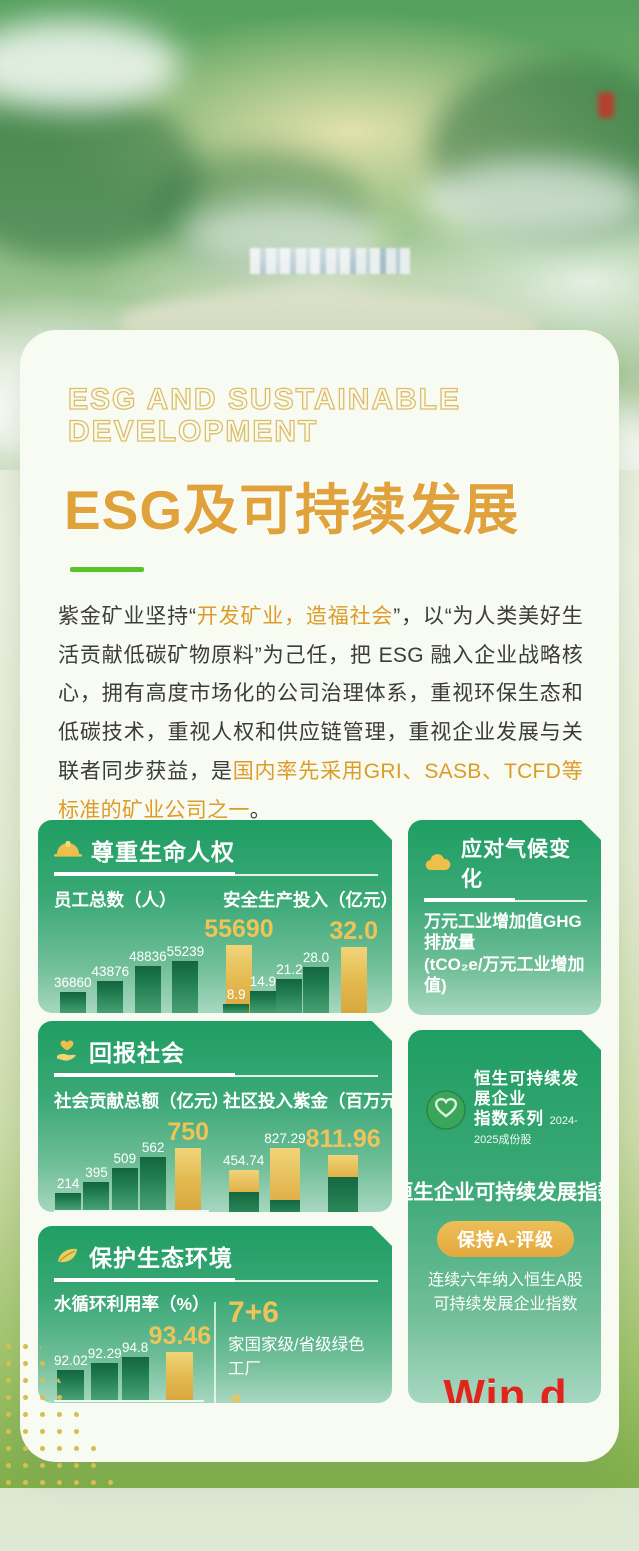 This screenshot has height=1551, width=639. I want to click on hangseng-logo-text: 恒生可持续发展企业 指数系列 2024-2025成份股, so click(530, 1109).